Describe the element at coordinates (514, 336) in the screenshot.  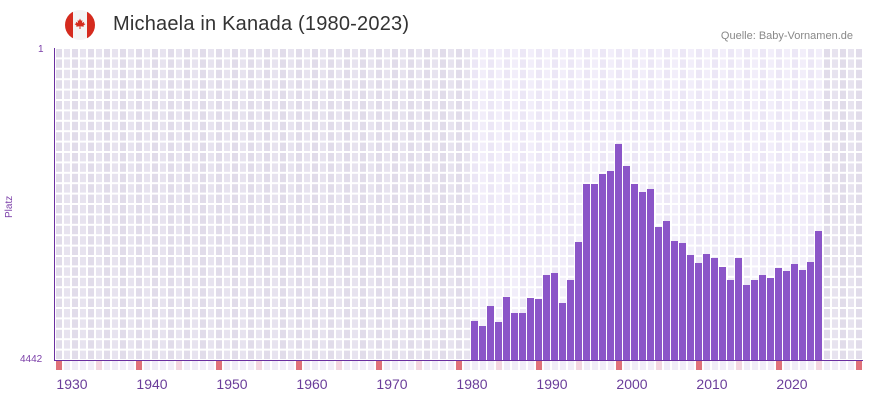
I see `bar-1985` at that location.